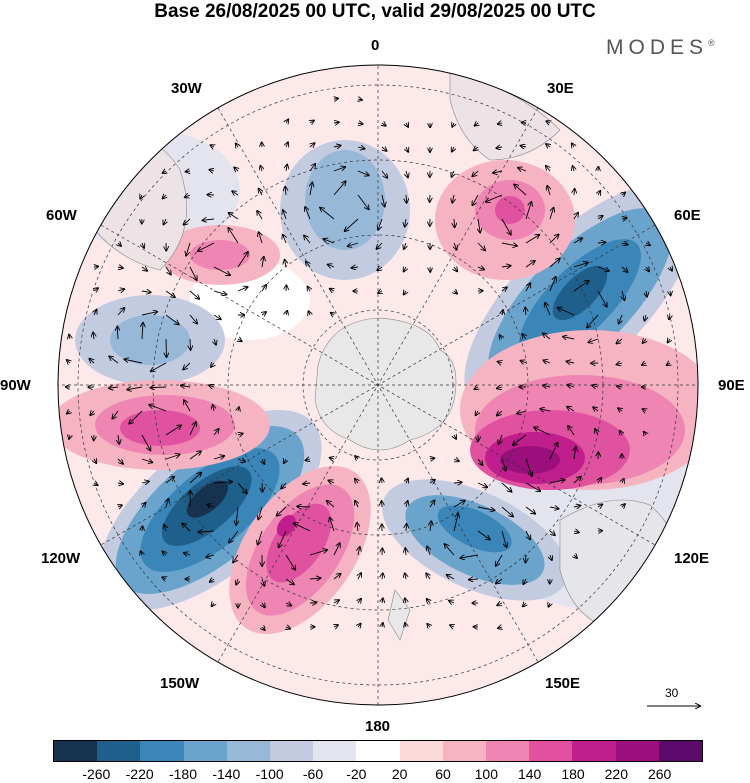  I want to click on positive-anomaly-west, so click(164, 425).